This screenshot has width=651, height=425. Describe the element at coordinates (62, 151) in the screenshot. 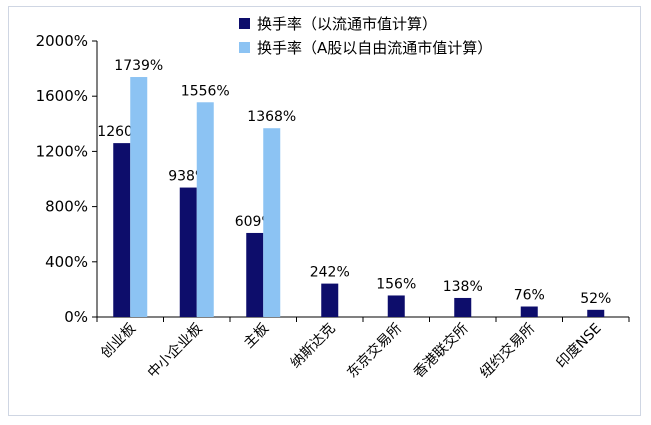

I see `y-tick-label: 1200%` at that location.